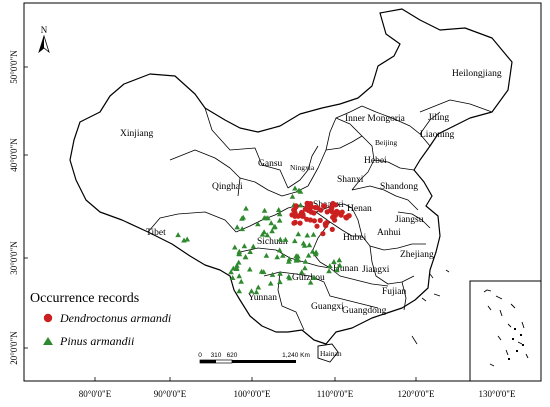 The image size is (550, 407). I want to click on label-guizhou: Guizhou, so click(308, 278).